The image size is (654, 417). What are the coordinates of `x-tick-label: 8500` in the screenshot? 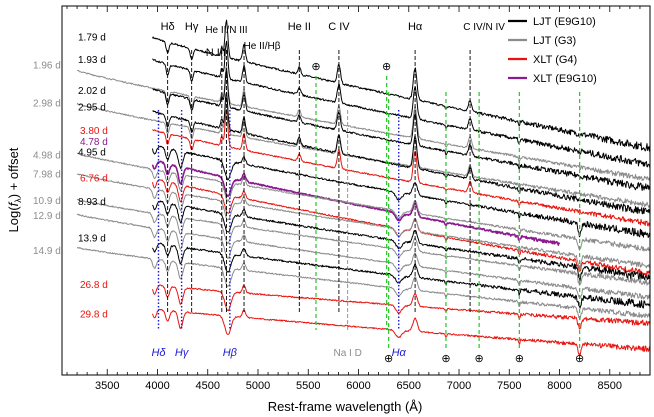 It's located at (610, 386).